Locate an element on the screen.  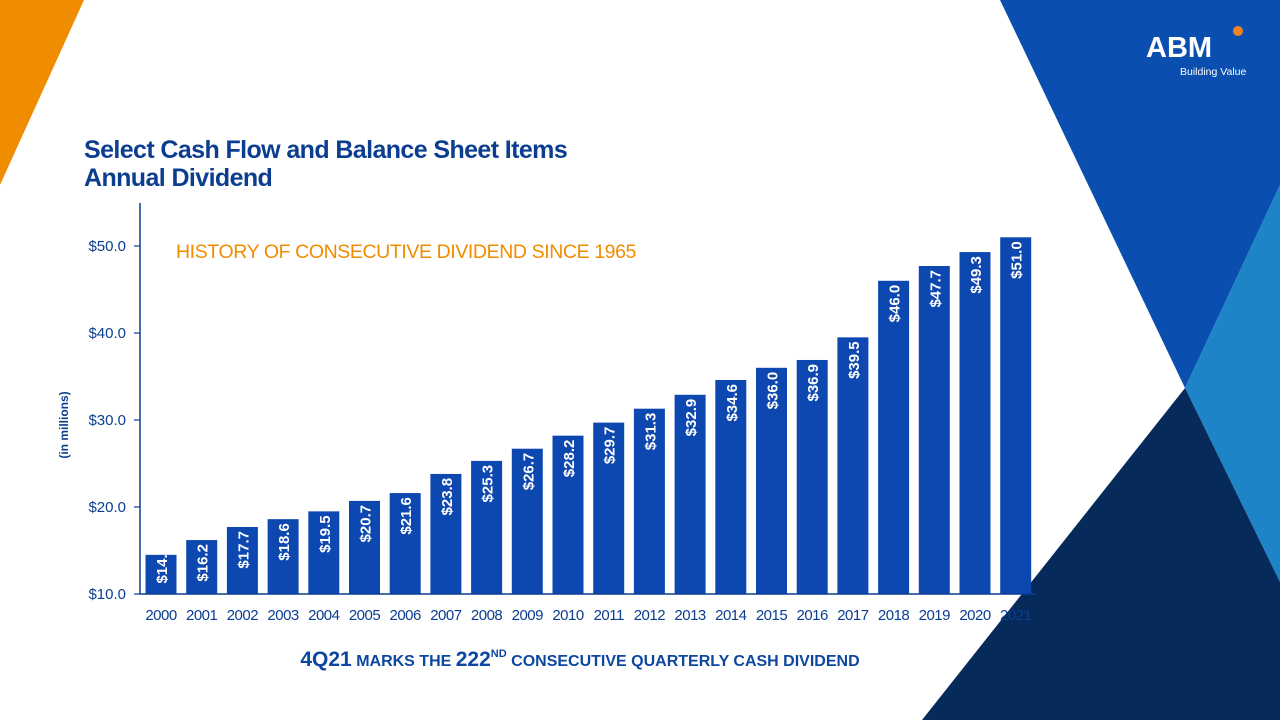
x-tick-label: 2014 is located at coordinates (731, 615).